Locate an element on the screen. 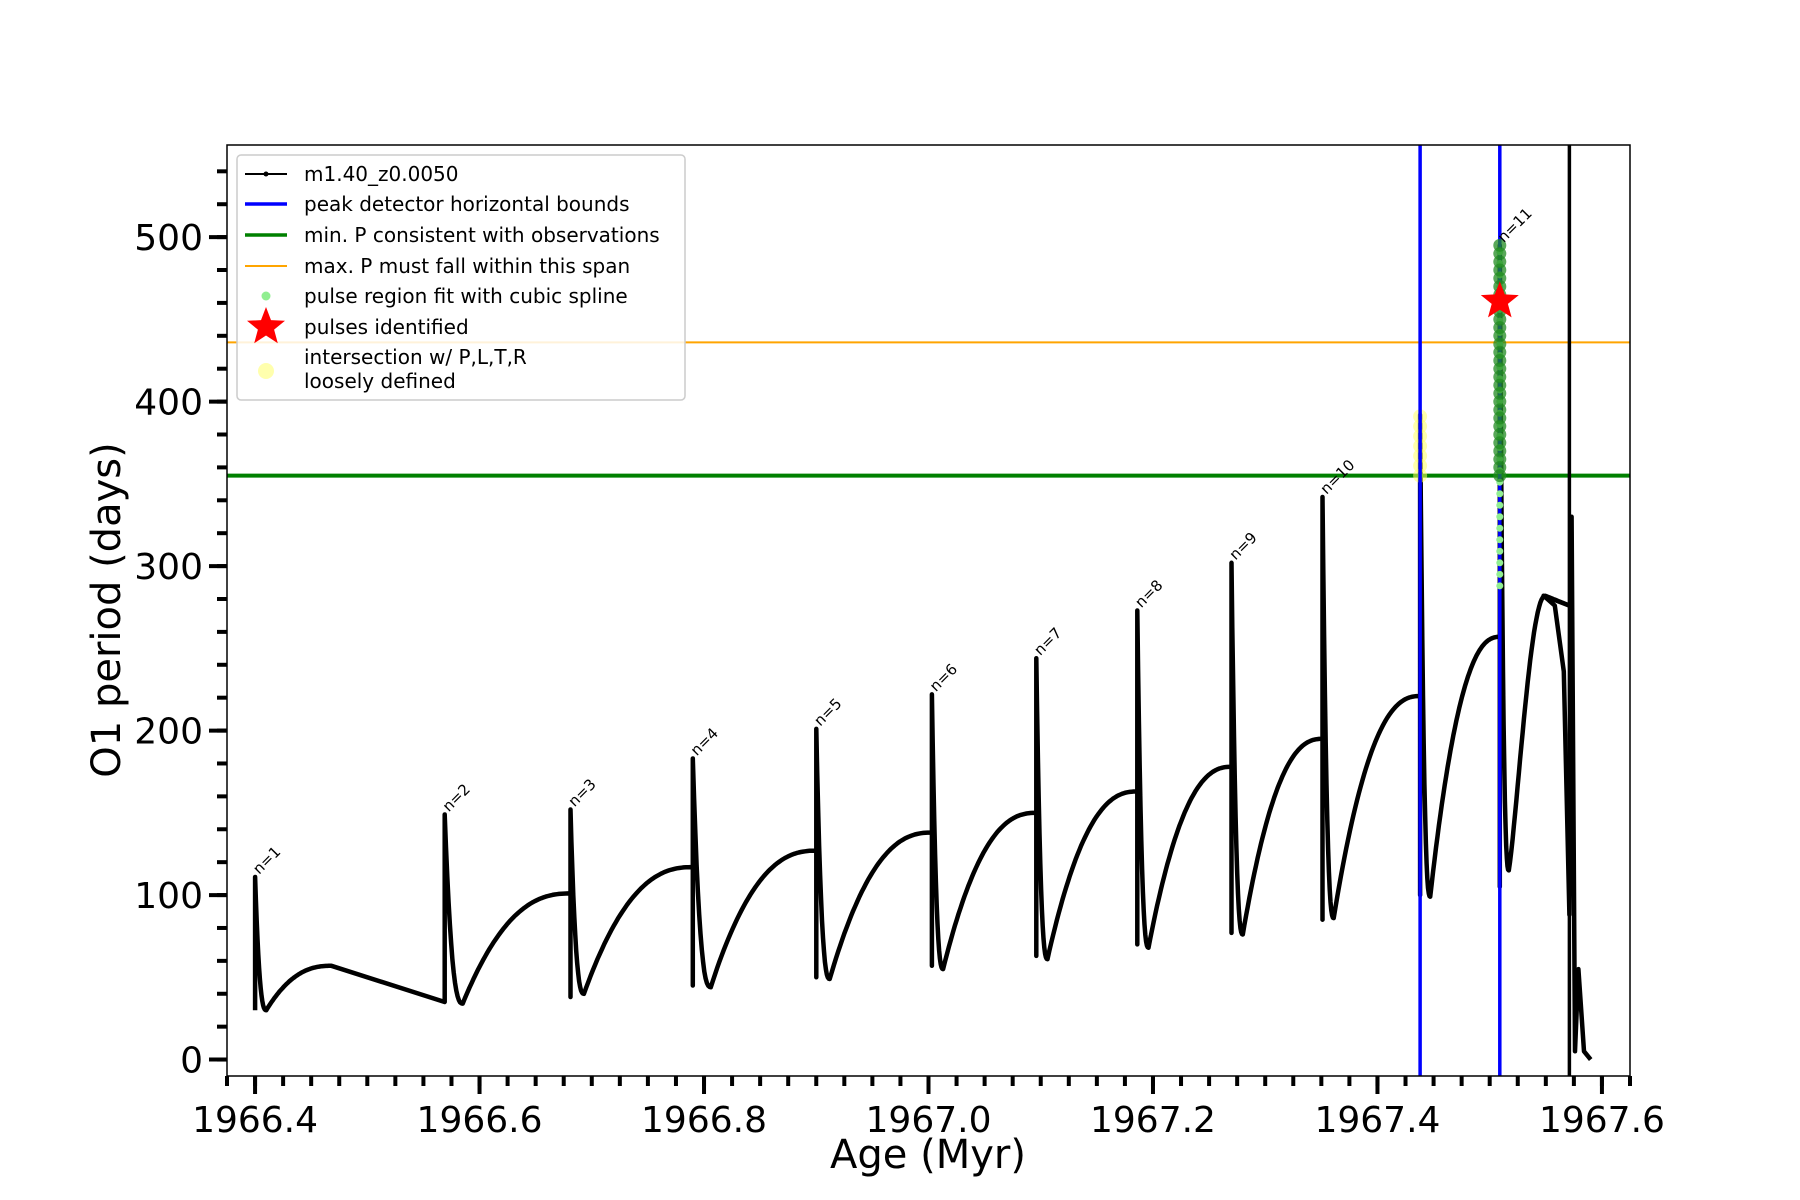  y-axis-label: O1 period (days) is located at coordinates (107, 609).